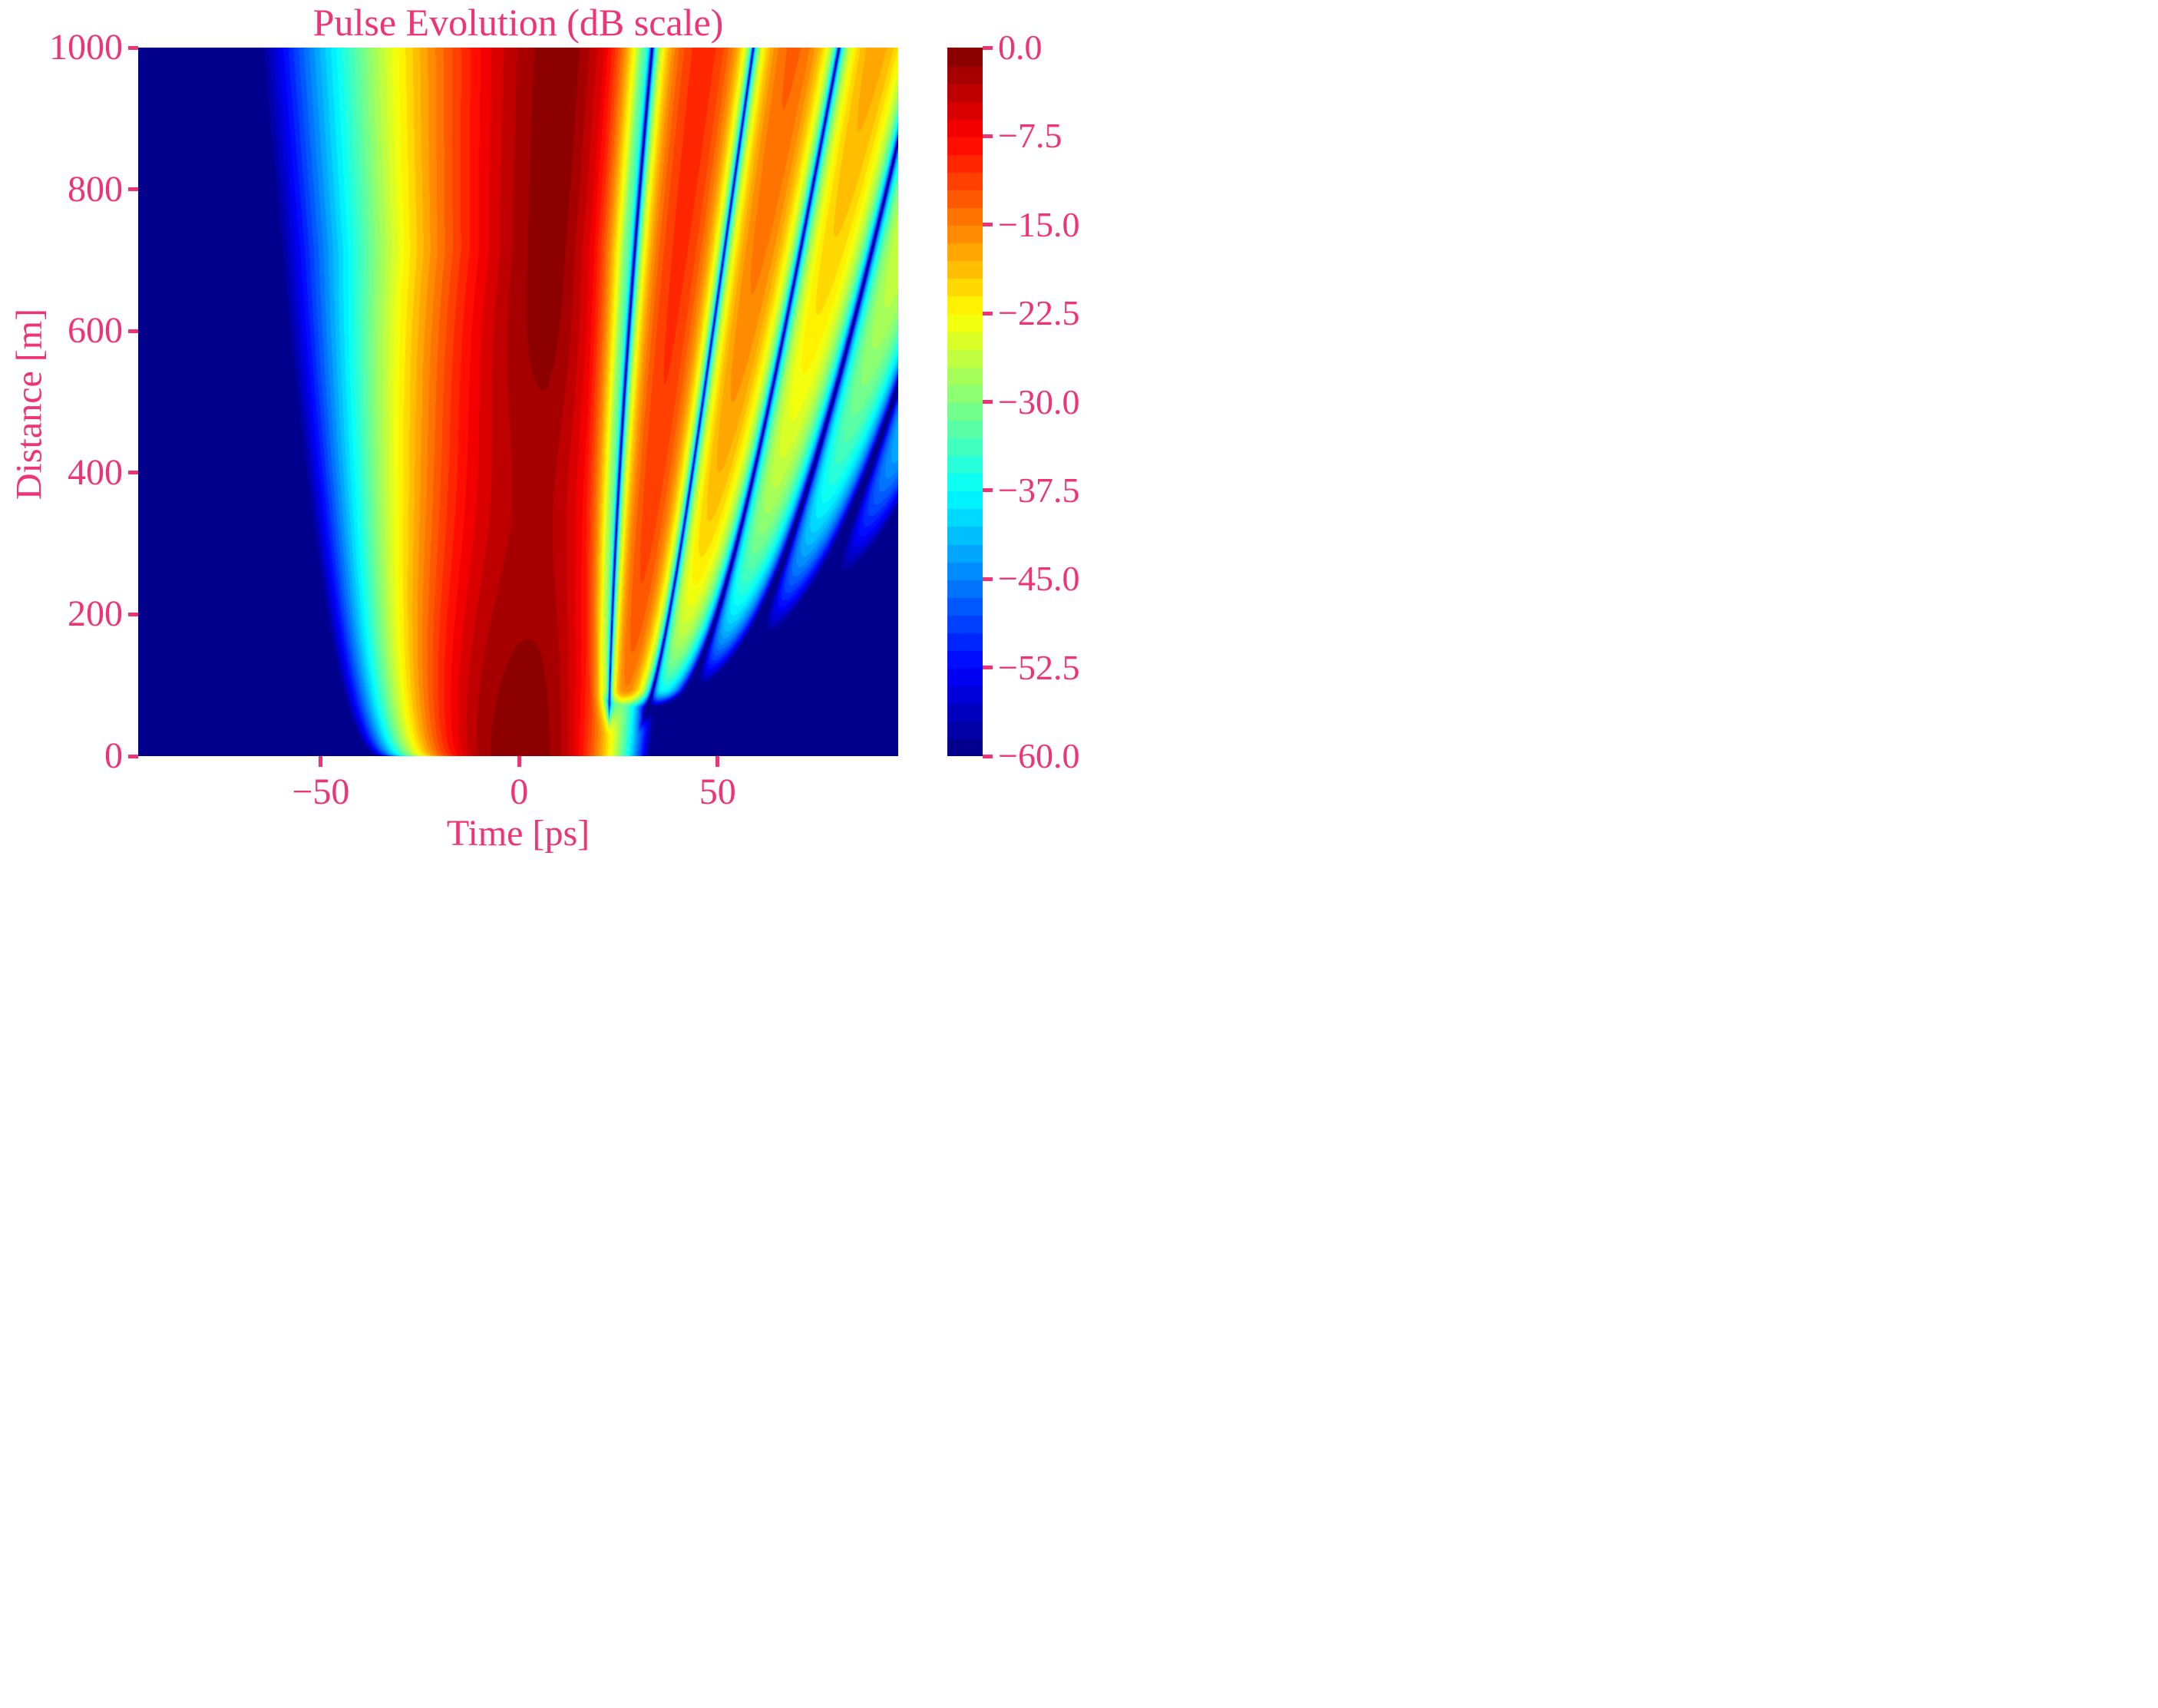 The width and height of the screenshot is (2158, 1708). I want to click on x-tick-label: 50, so click(717, 791).